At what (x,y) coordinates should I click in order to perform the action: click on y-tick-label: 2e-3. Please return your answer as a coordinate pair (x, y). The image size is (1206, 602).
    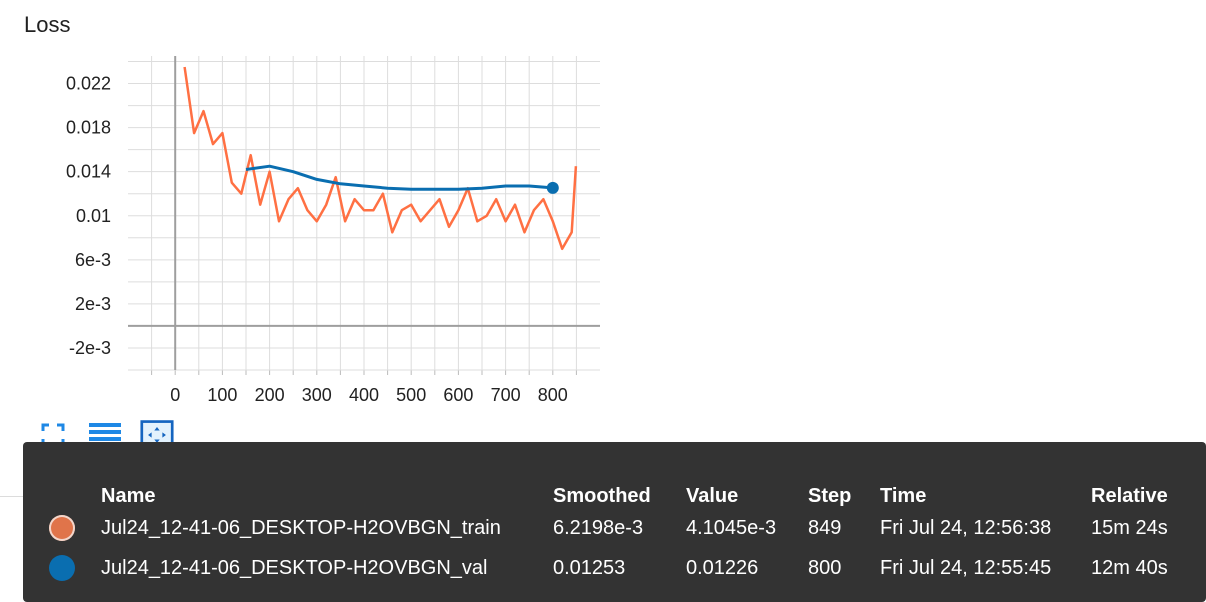
    Looking at the image, I should click on (93, 304).